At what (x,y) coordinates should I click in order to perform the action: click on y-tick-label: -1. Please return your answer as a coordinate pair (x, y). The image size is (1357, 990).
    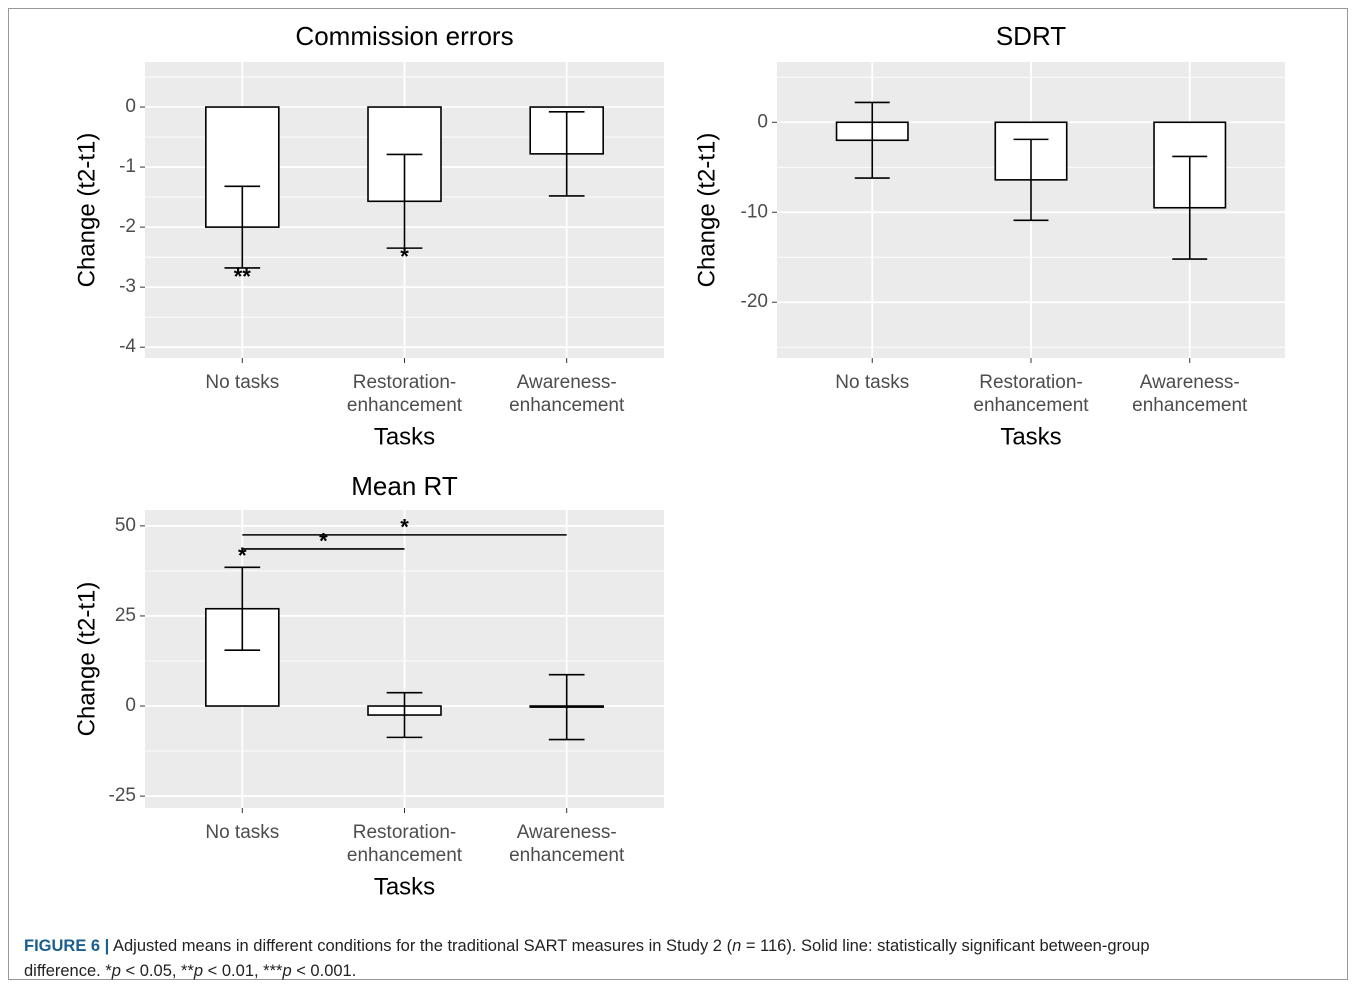
    Looking at the image, I should click on (127, 166).